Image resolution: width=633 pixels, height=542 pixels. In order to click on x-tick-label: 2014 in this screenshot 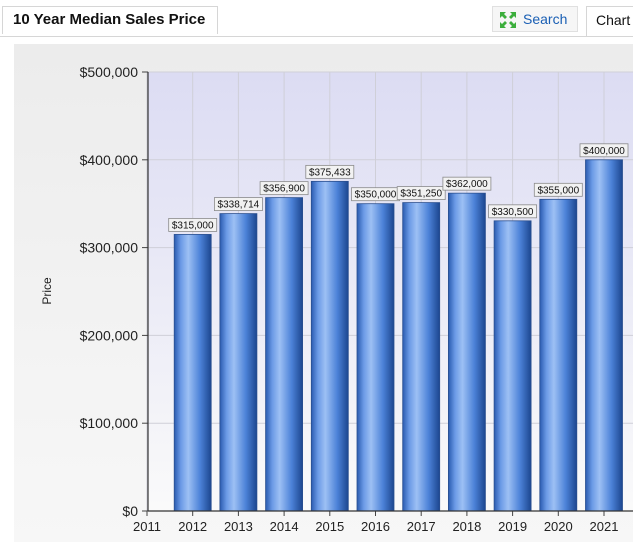, I will do `click(284, 526)`.